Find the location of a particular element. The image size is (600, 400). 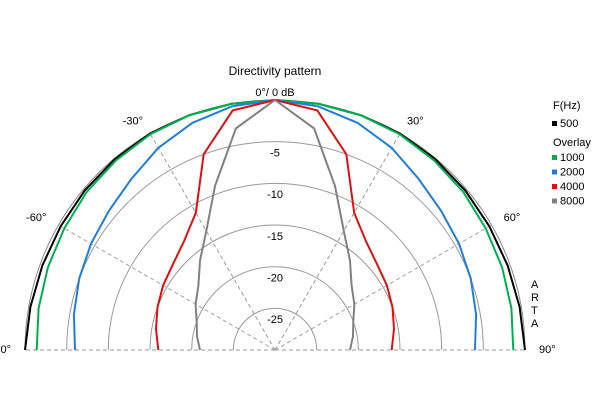

angle-tick-label: 90° is located at coordinates (547, 350).